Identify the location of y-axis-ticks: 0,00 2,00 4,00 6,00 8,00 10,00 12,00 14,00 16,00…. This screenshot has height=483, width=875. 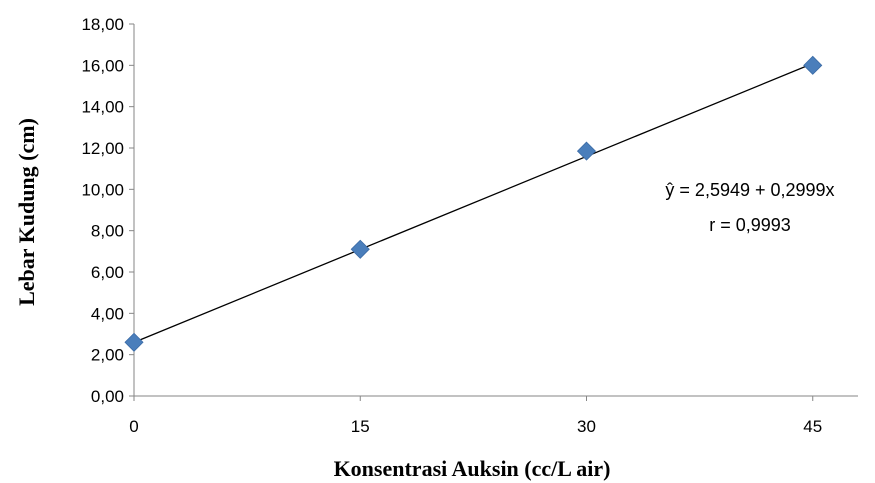
(107, 210).